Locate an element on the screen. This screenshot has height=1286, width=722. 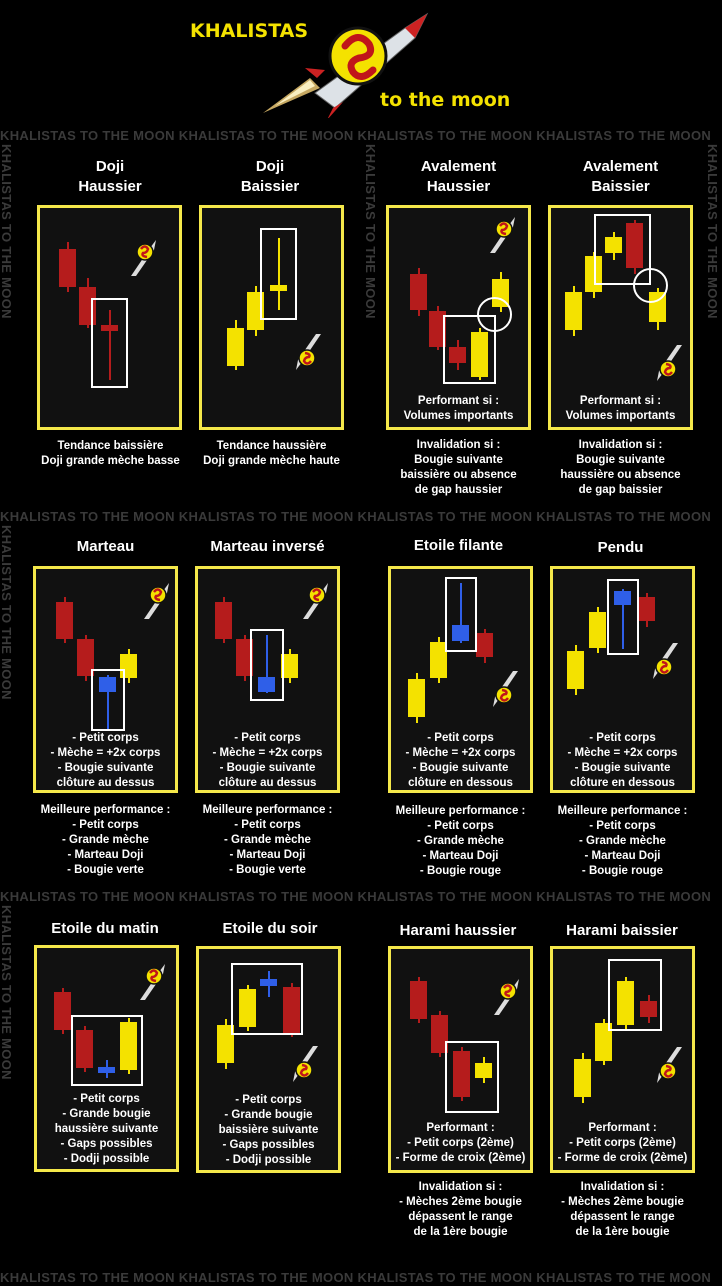
pattern-title: Pendu is located at coordinates (620, 547).